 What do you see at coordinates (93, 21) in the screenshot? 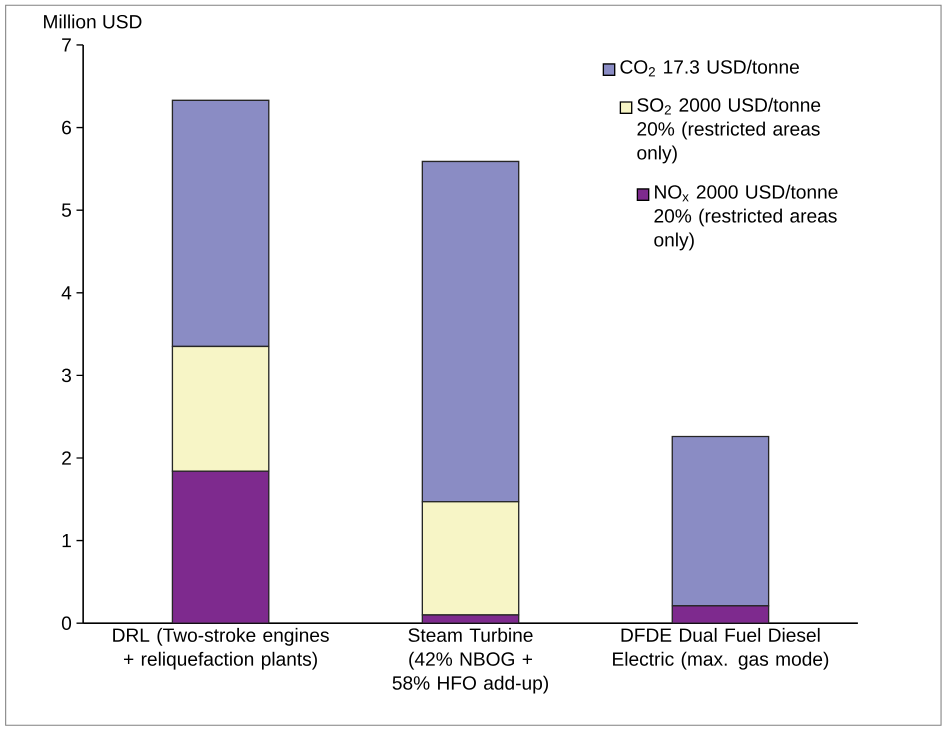
I see `y-axis-title: Million USD` at bounding box center [93, 21].